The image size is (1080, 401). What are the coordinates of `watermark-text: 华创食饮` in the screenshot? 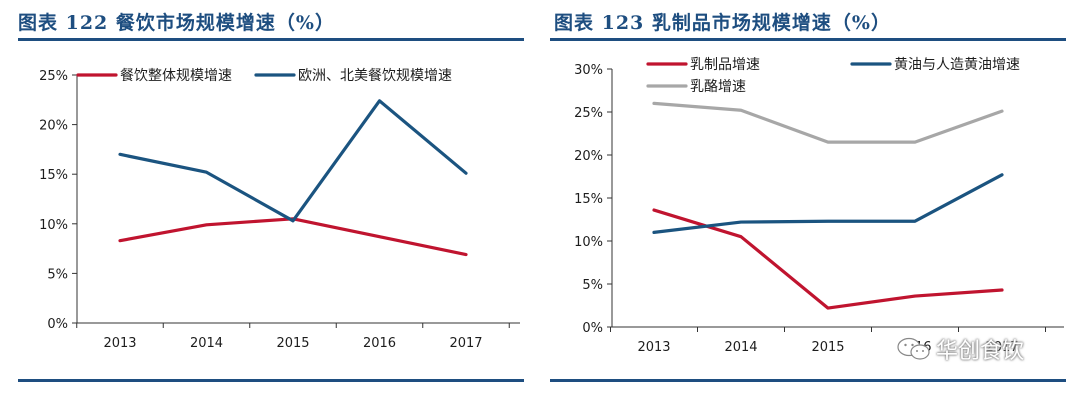 It's located at (980, 351).